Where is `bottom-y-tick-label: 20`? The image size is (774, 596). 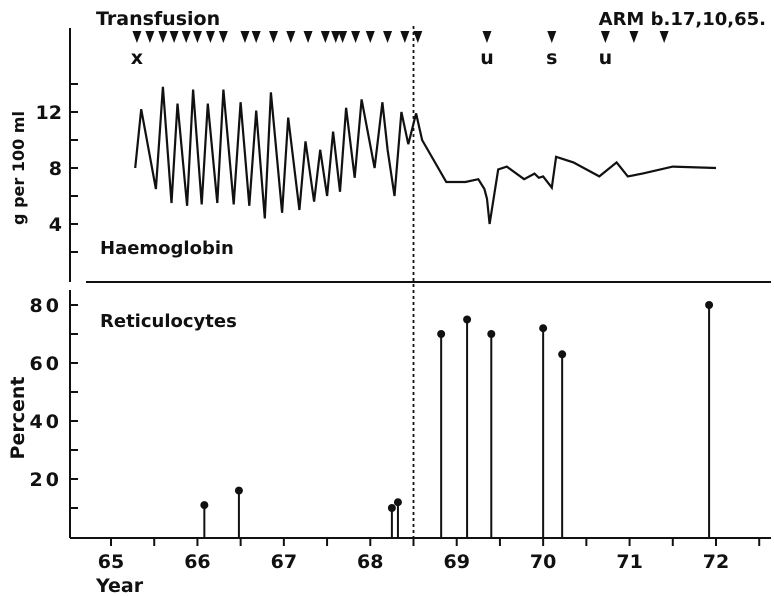 bottom-y-tick-label: 20 is located at coordinates (46, 480).